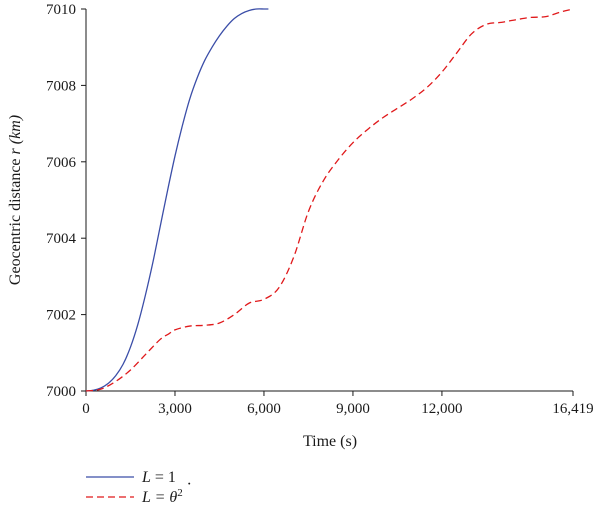 The height and width of the screenshot is (514, 600). I want to click on x-axis-title: Time (s), so click(330, 441).